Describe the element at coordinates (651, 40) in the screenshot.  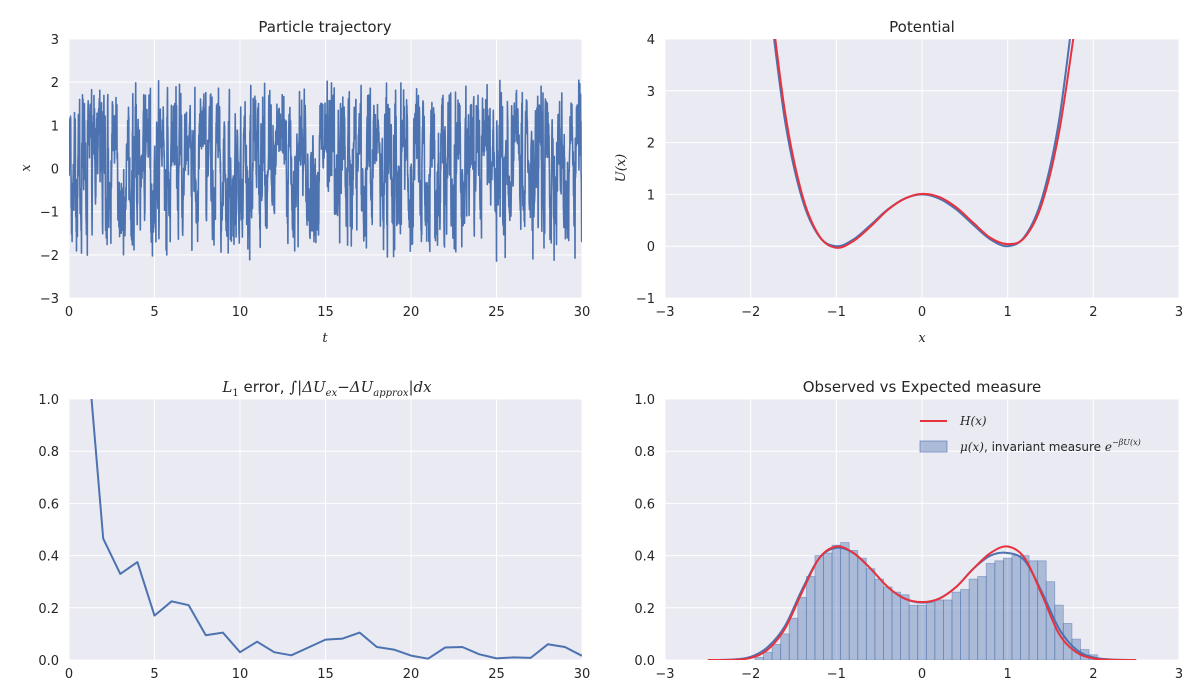
I see `y-tick-5: 4` at that location.